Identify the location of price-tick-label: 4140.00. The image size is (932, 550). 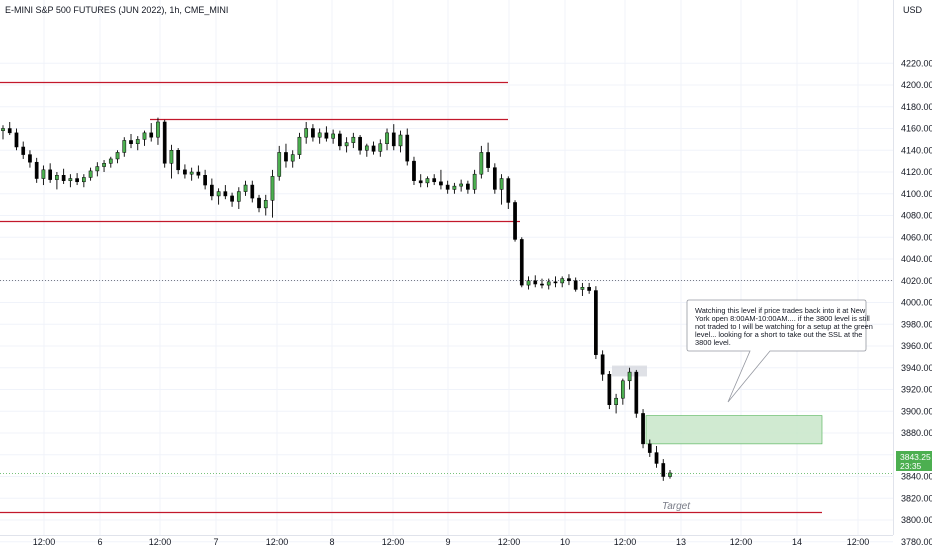
(916, 150).